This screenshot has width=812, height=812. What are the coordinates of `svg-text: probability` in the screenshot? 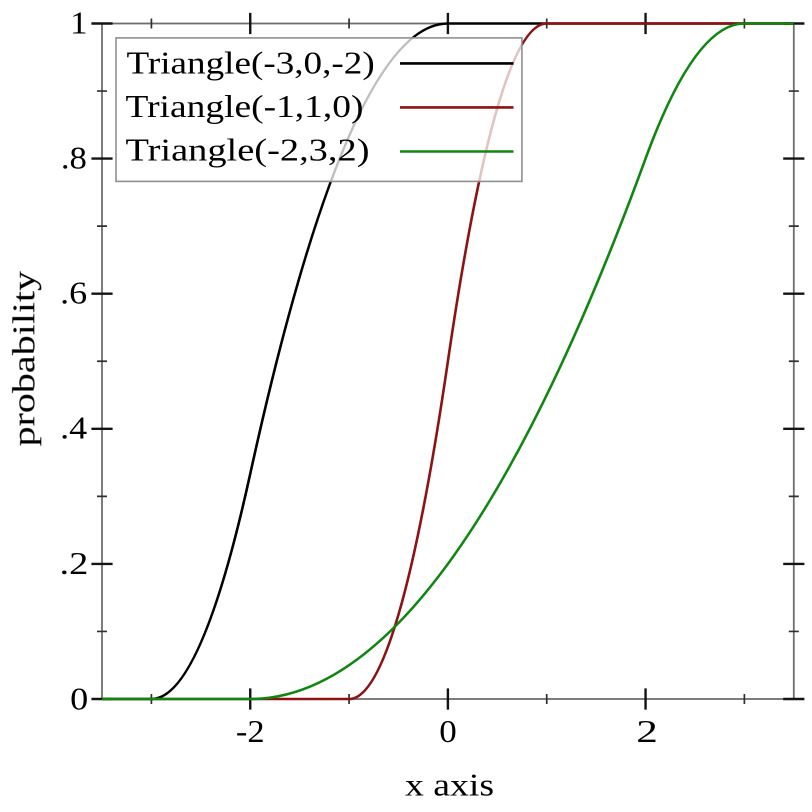 It's located at (24, 359).